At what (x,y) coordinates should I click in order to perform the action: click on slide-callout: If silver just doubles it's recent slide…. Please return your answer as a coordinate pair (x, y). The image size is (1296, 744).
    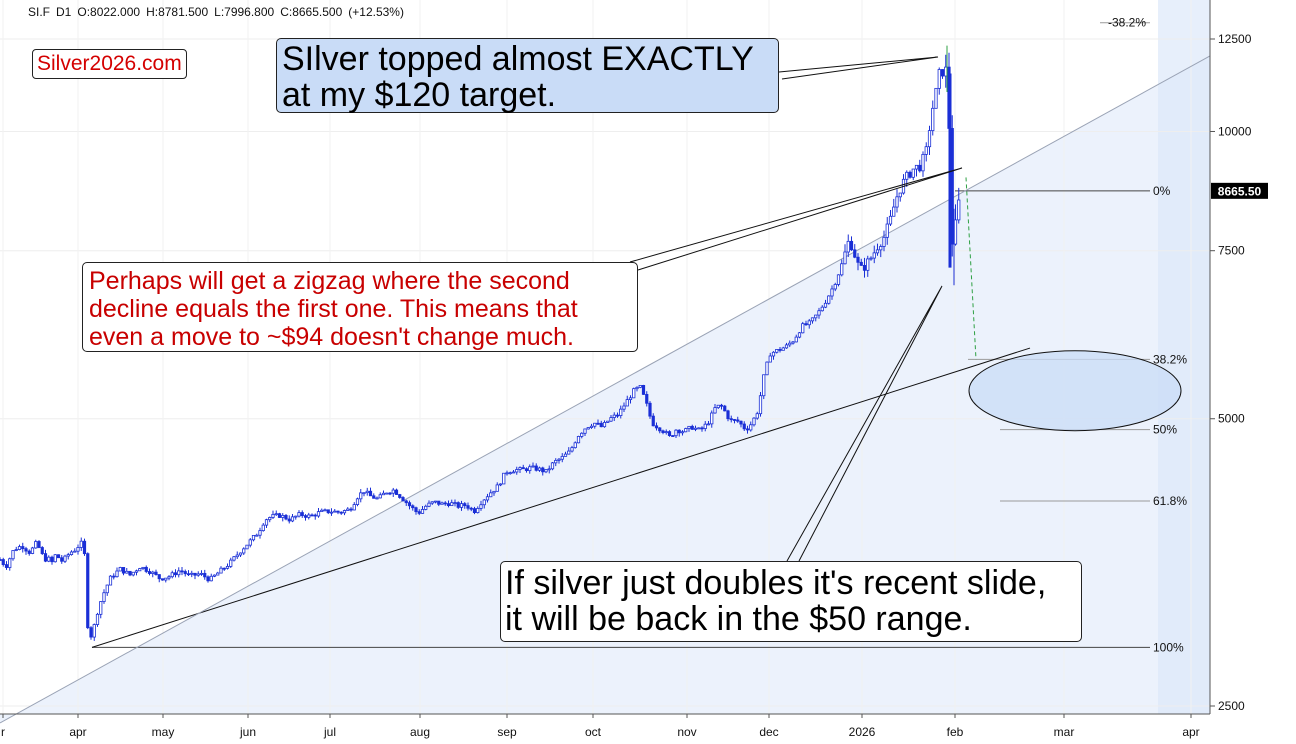
    Looking at the image, I should click on (791, 601).